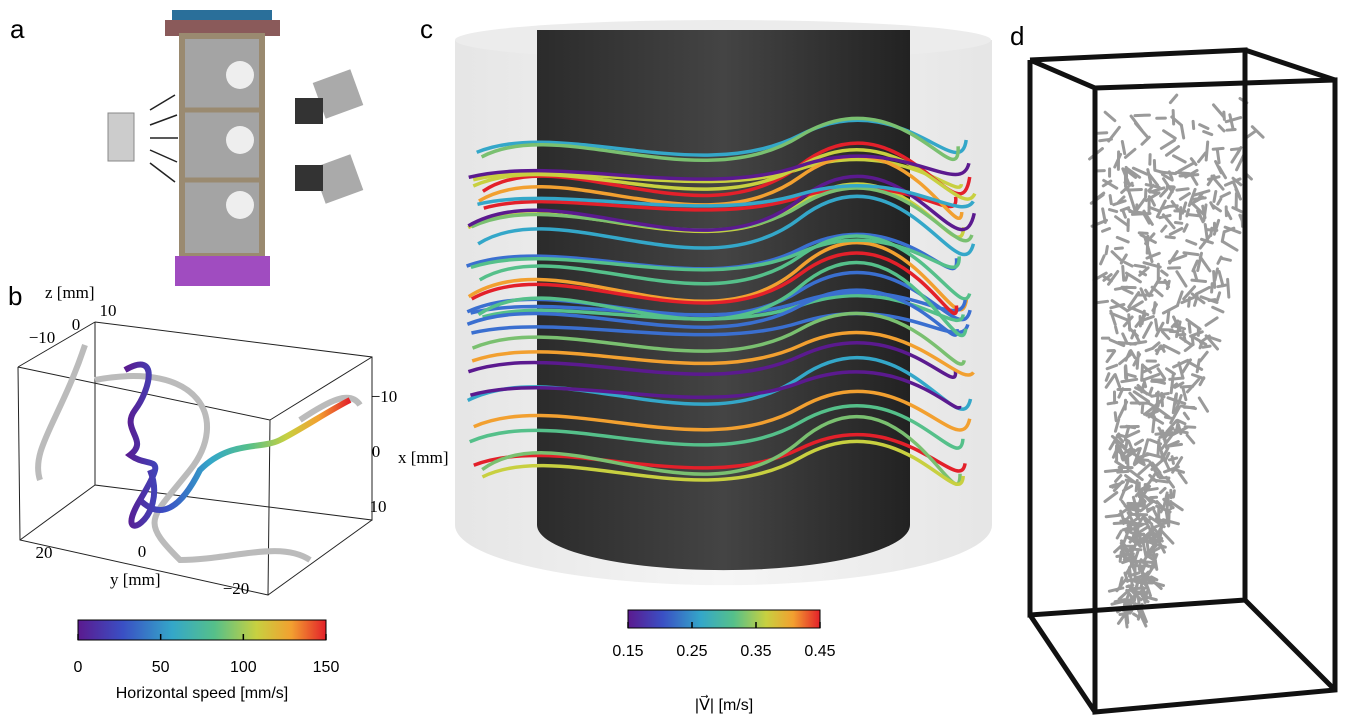 The height and width of the screenshot is (722, 1365). Describe the element at coordinates (108, 310) in the screenshot. I see `tick-label: 10` at that location.